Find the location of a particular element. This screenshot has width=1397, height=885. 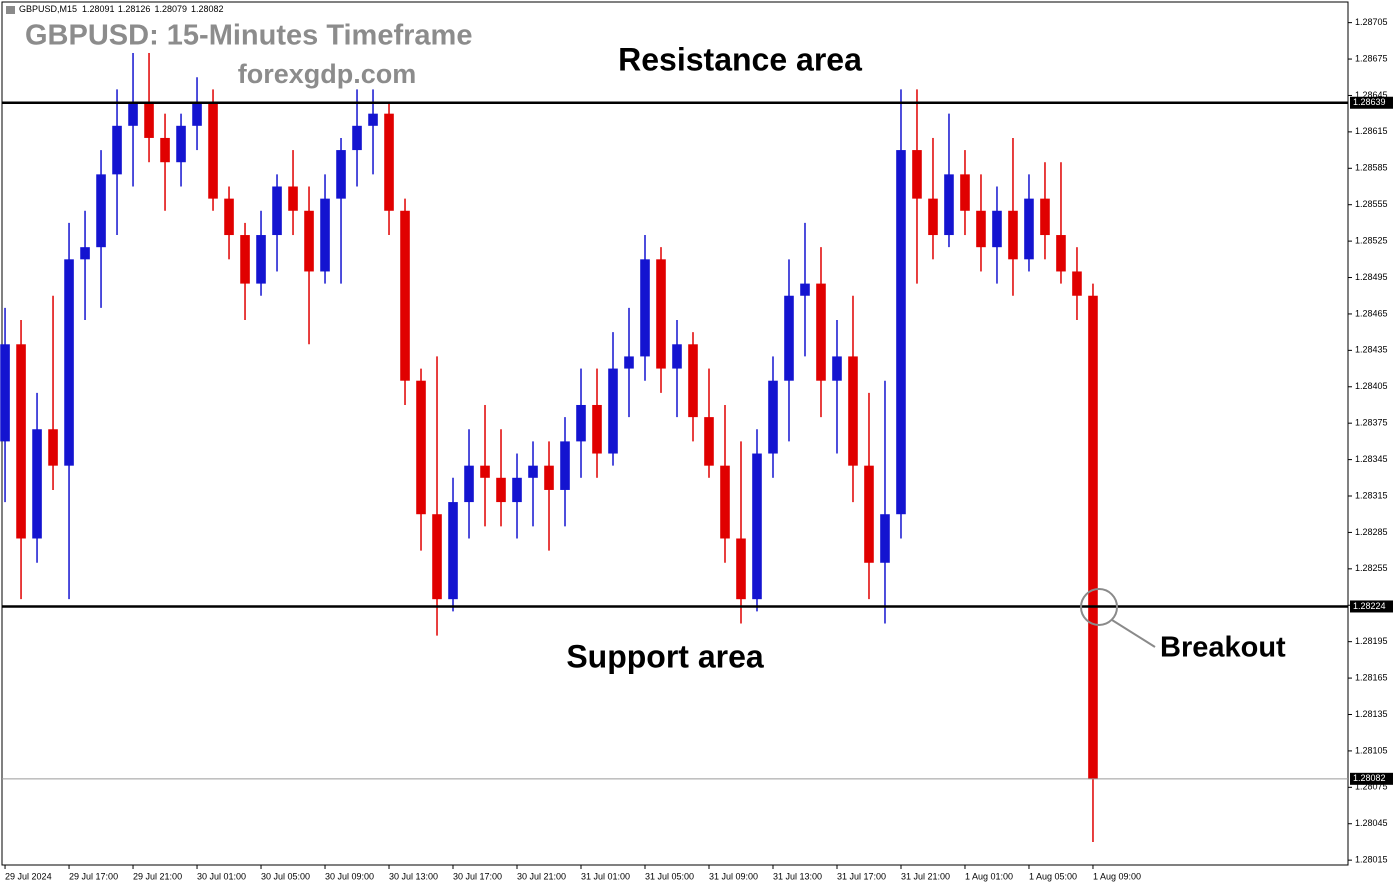

level-tag-label: 1.28224 is located at coordinates (1369, 606).